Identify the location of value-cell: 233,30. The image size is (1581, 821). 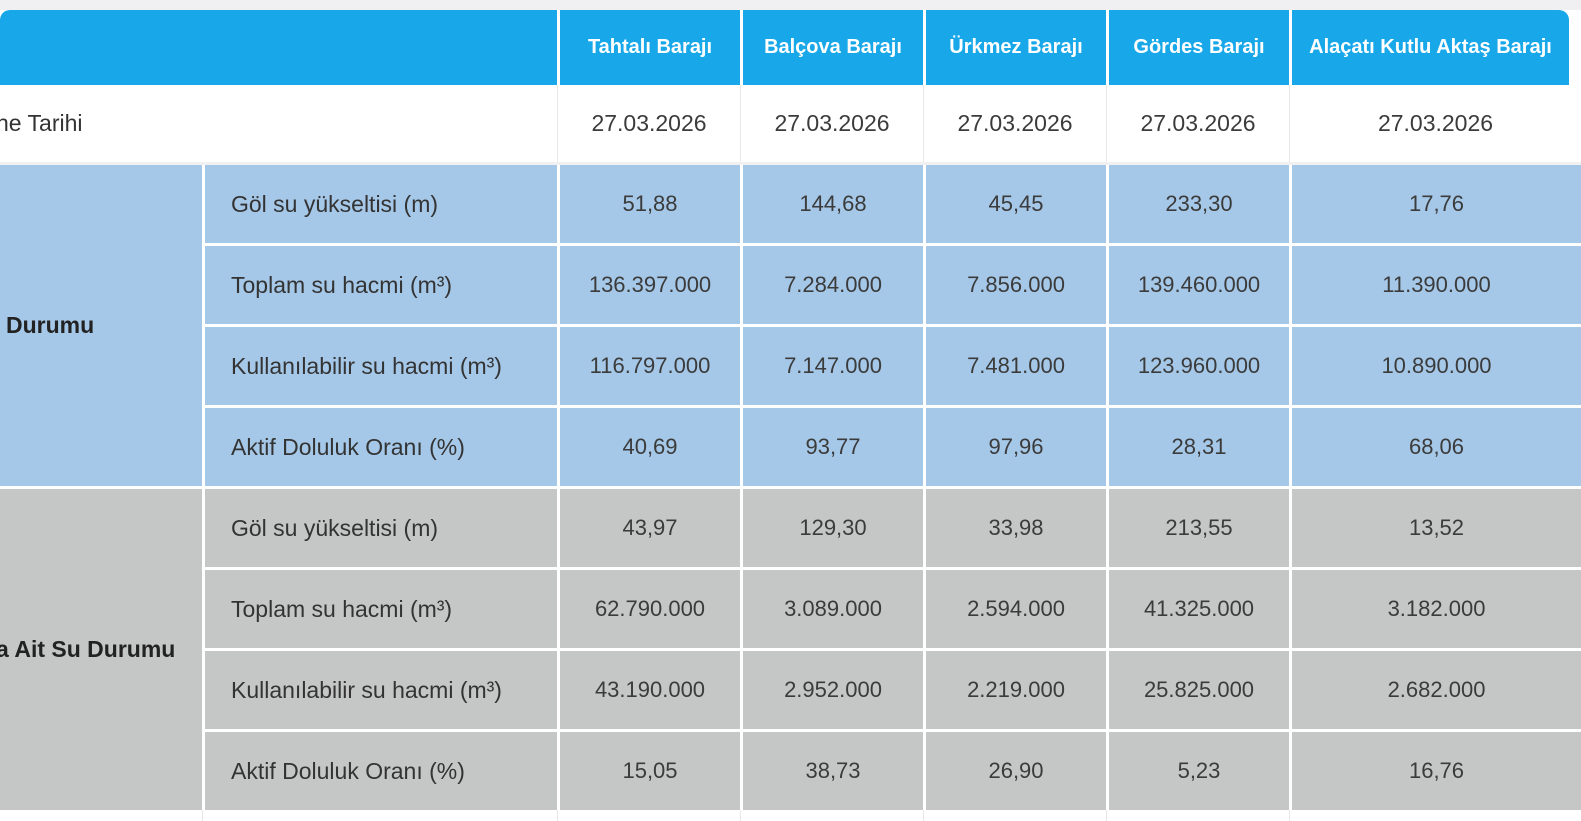
(1199, 204).